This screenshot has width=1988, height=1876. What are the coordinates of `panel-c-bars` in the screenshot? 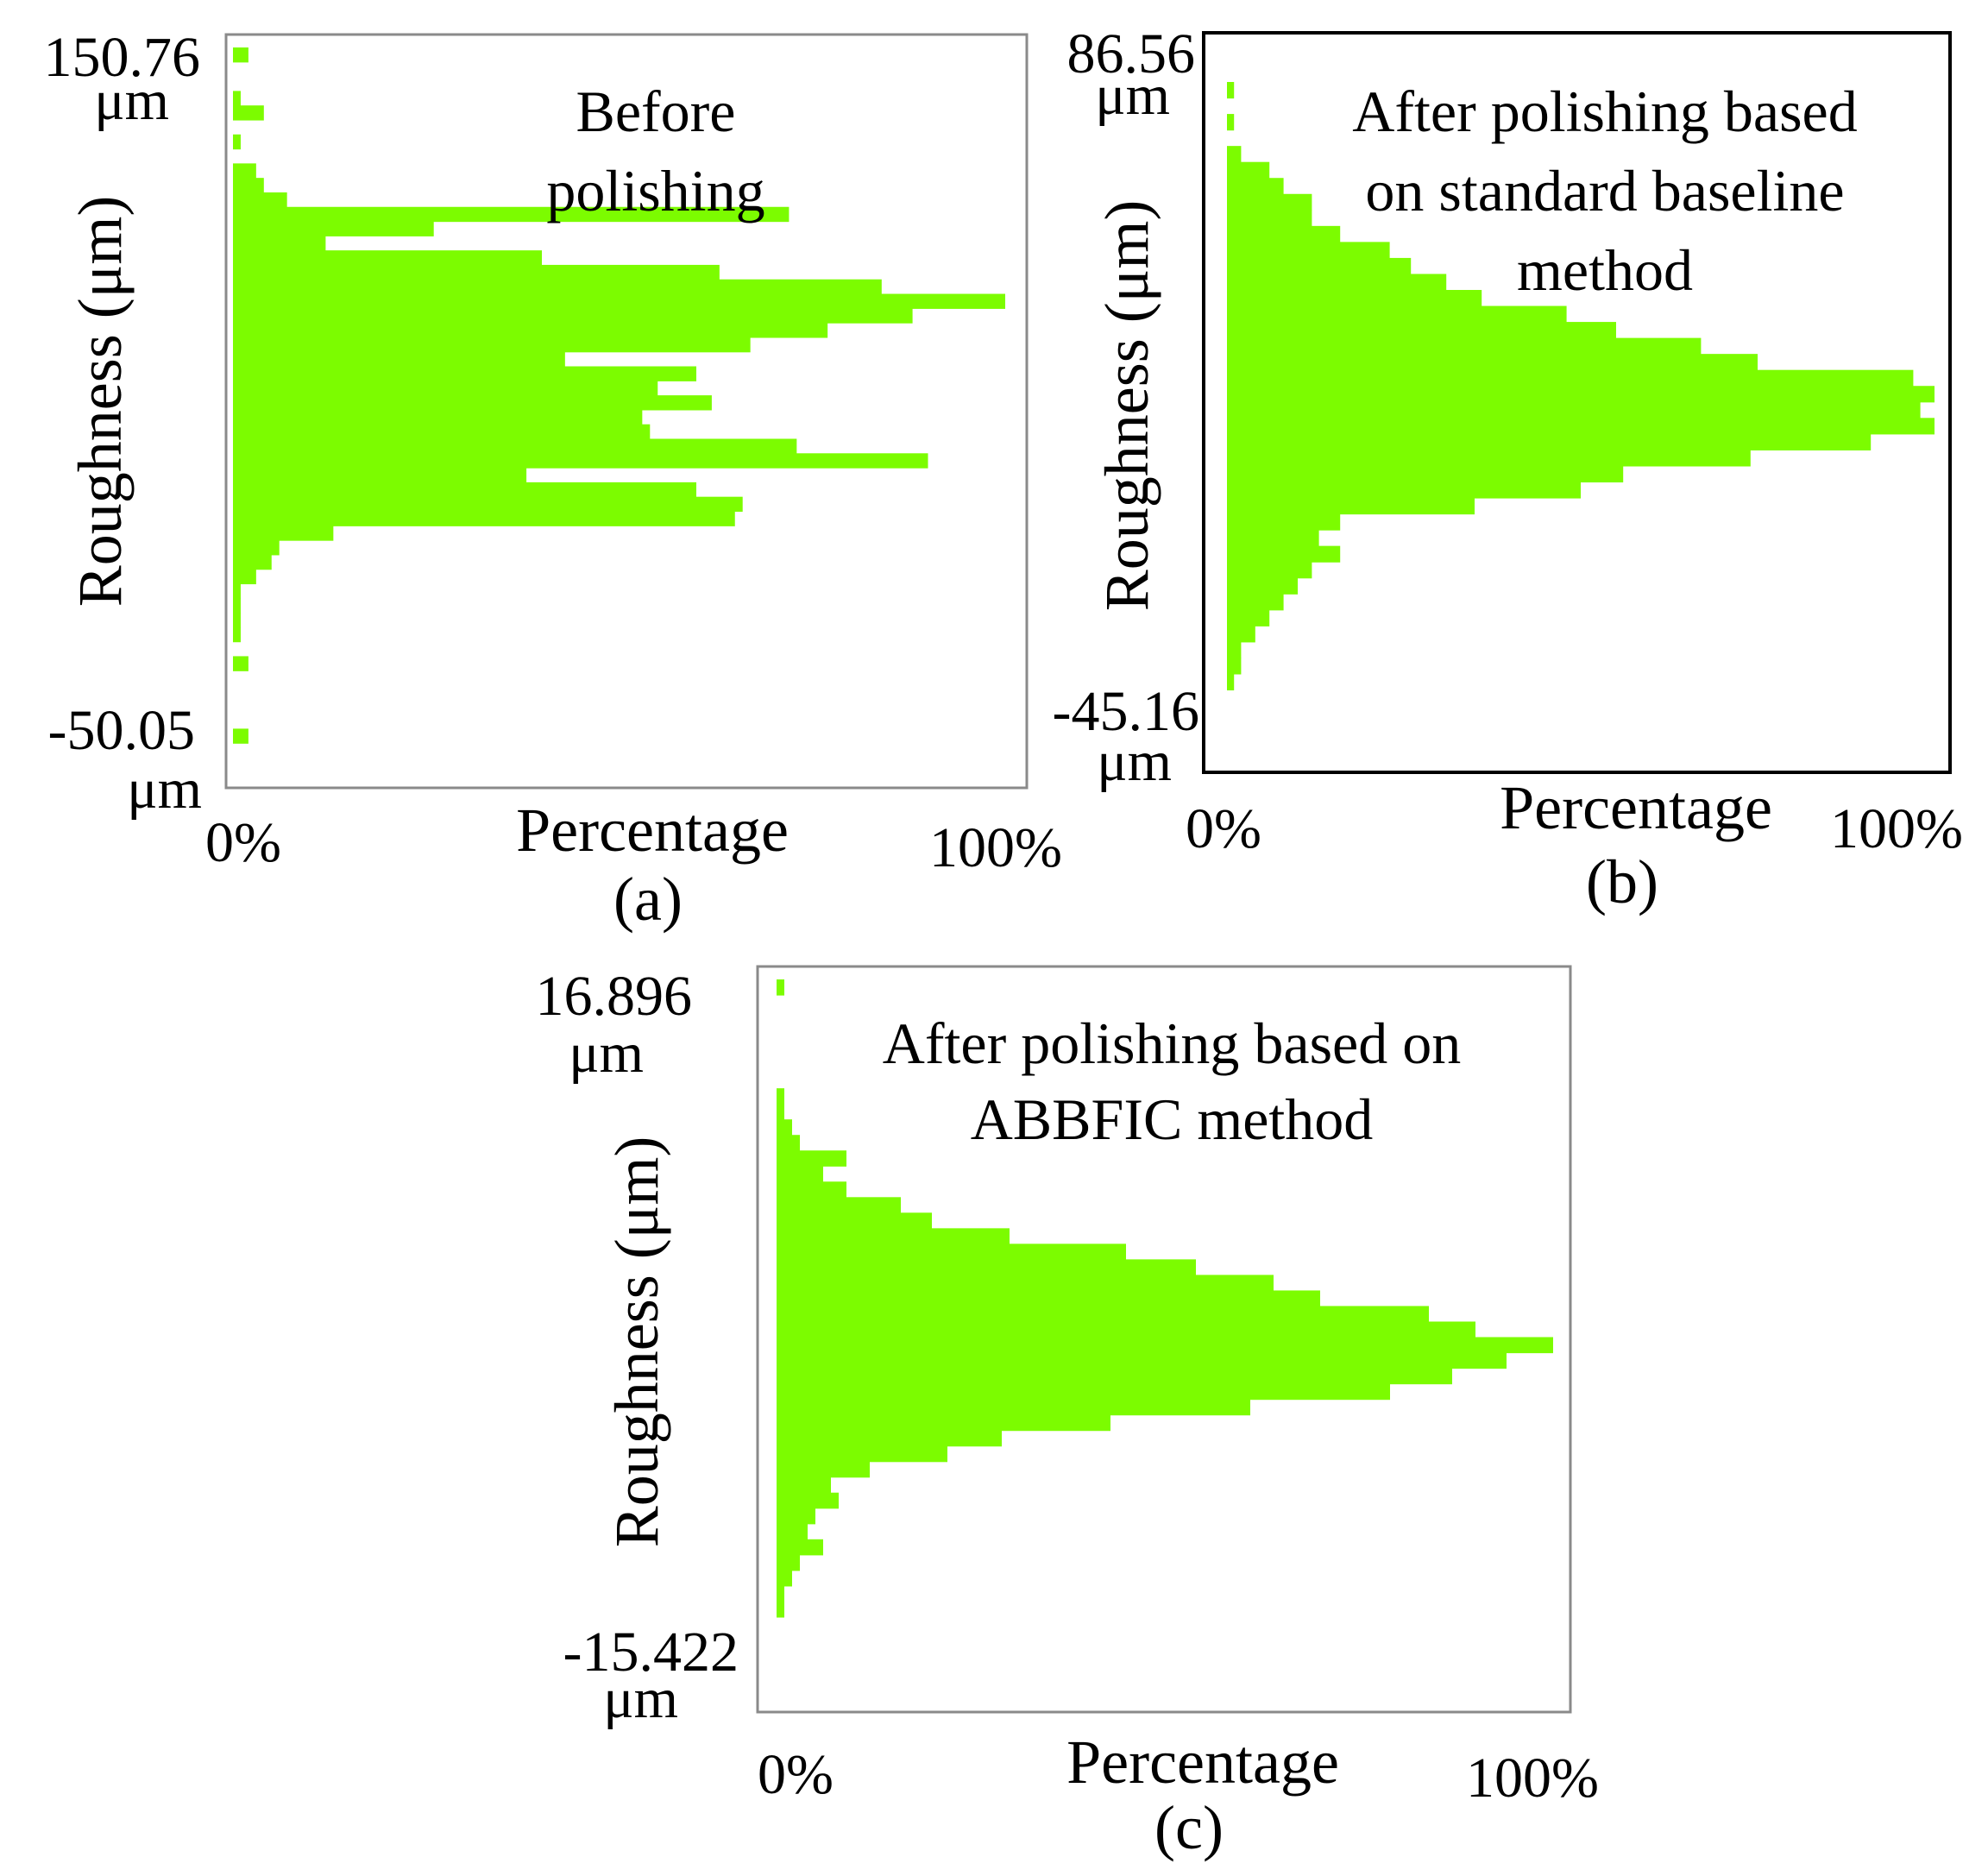 It's located at (1165, 1298).